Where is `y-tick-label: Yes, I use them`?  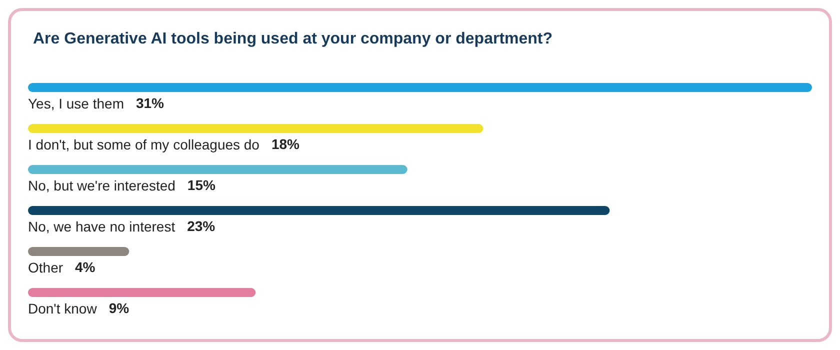 y-tick-label: Yes, I use them is located at coordinates (76, 104).